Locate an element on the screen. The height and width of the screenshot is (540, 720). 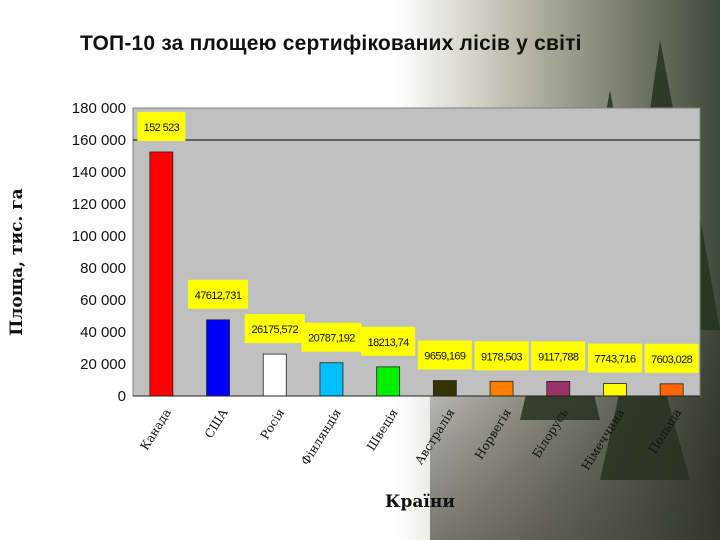
x-axis-title: Країни is located at coordinates (420, 502).